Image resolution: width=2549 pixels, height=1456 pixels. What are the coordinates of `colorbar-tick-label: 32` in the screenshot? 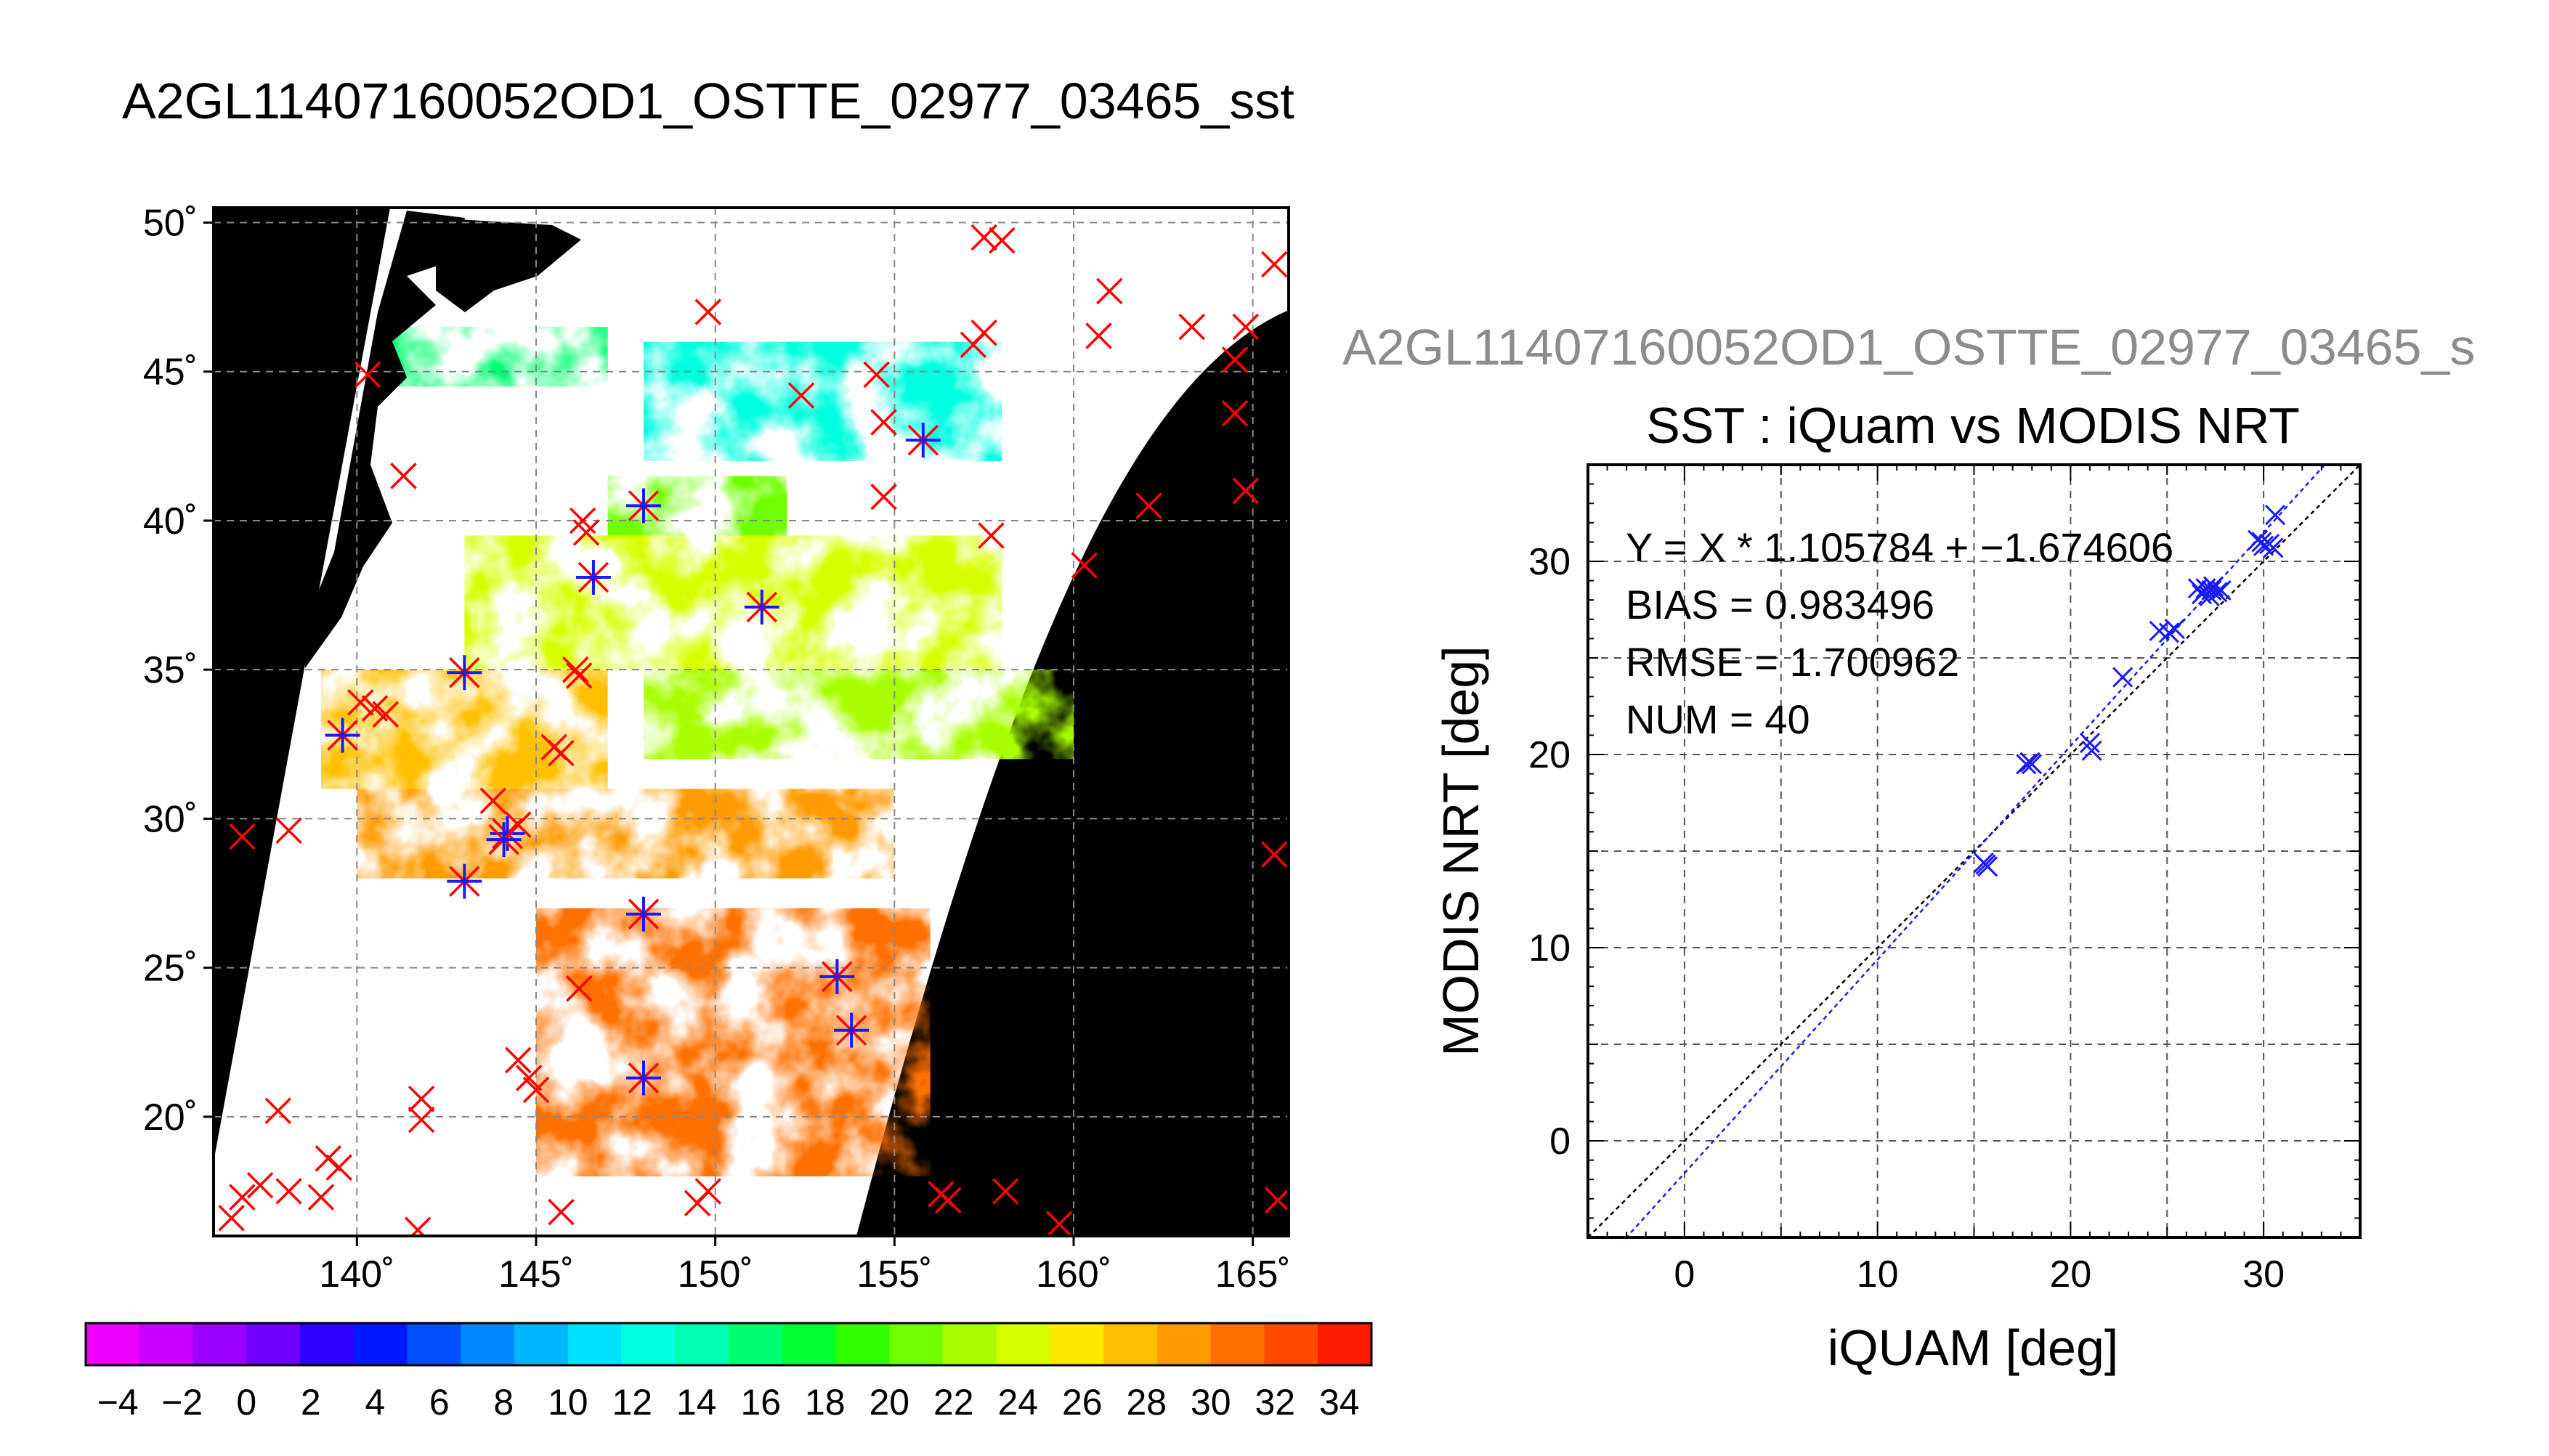 It's located at (1275, 1402).